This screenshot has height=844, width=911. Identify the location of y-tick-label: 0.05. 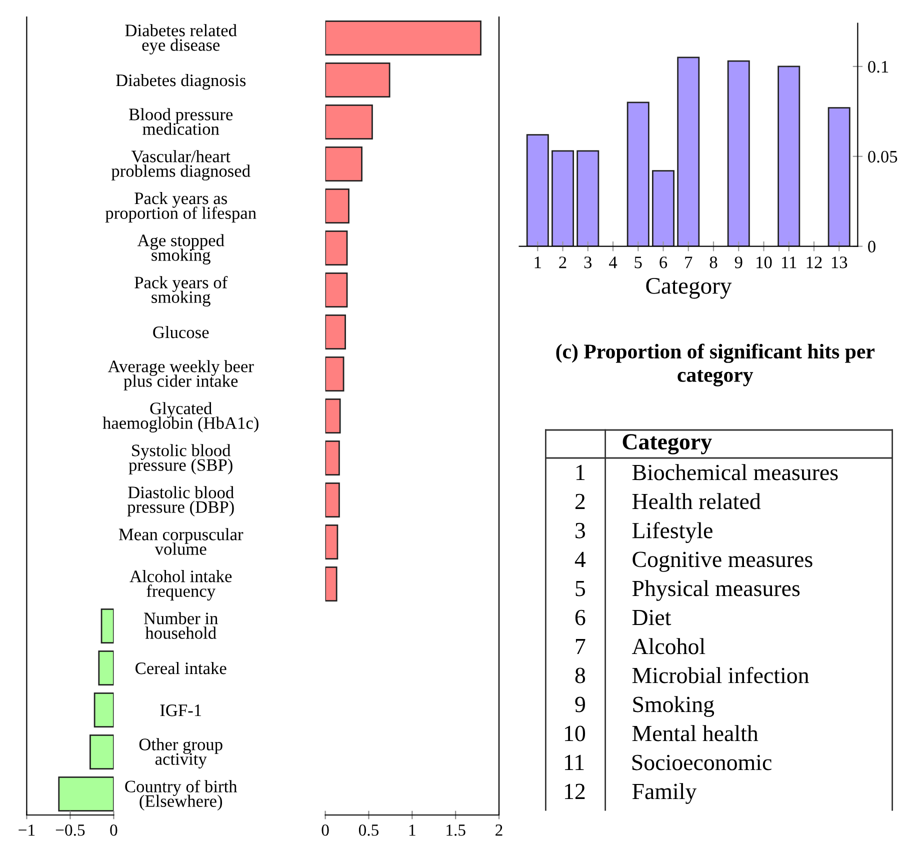
(883, 156).